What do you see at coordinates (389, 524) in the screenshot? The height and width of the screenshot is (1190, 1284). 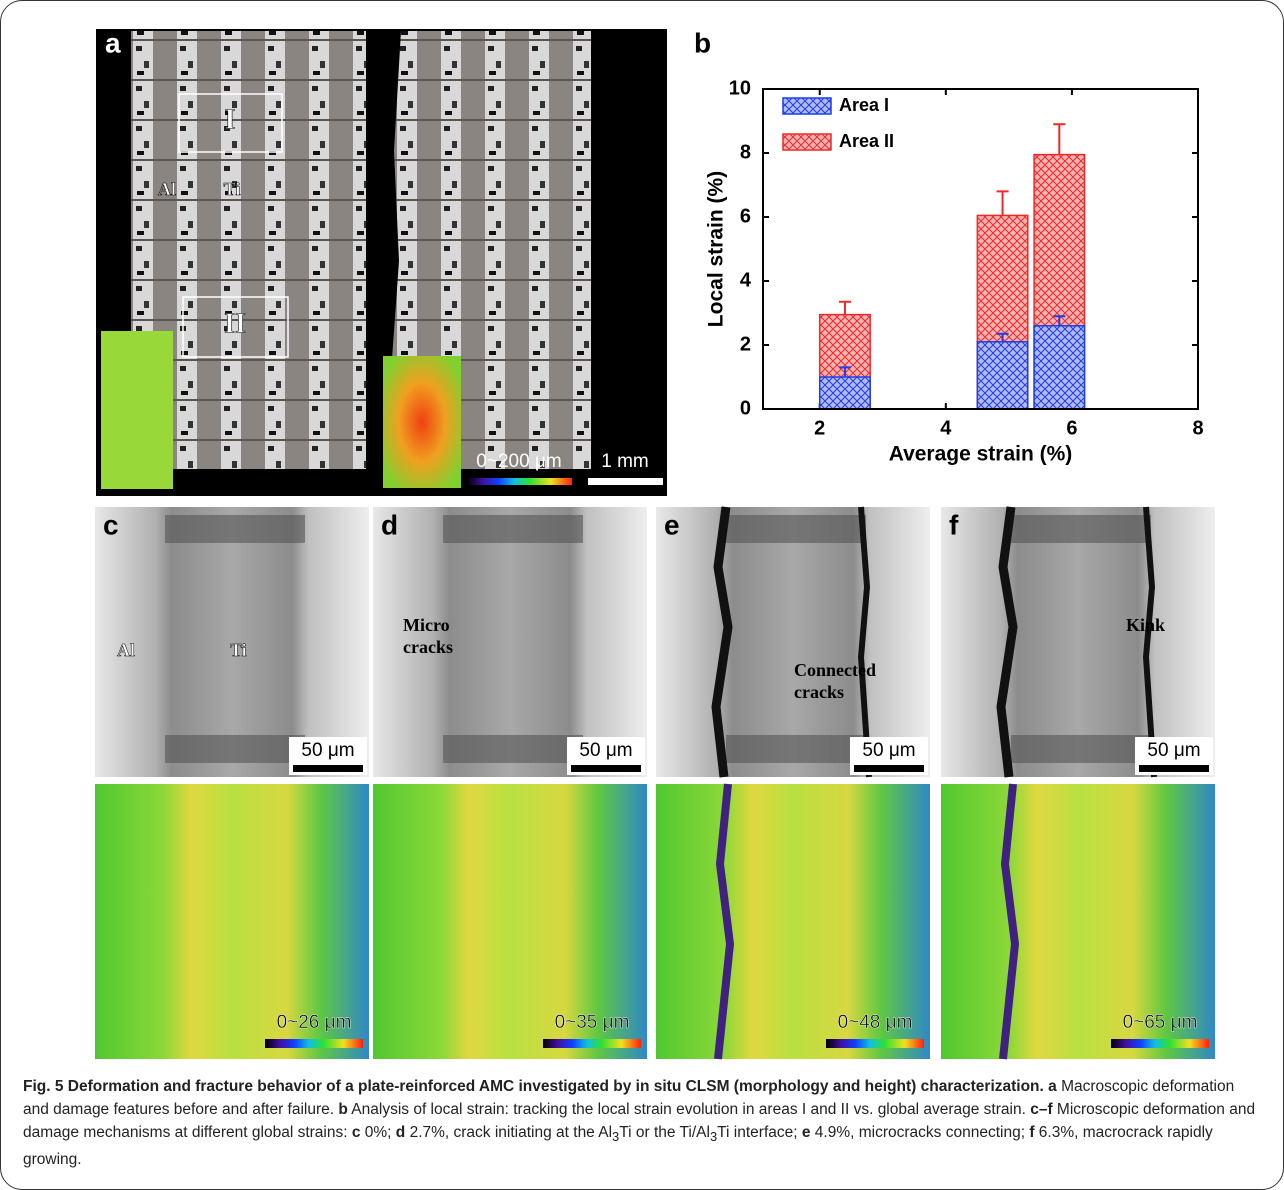 I see `panel-label: d` at bounding box center [389, 524].